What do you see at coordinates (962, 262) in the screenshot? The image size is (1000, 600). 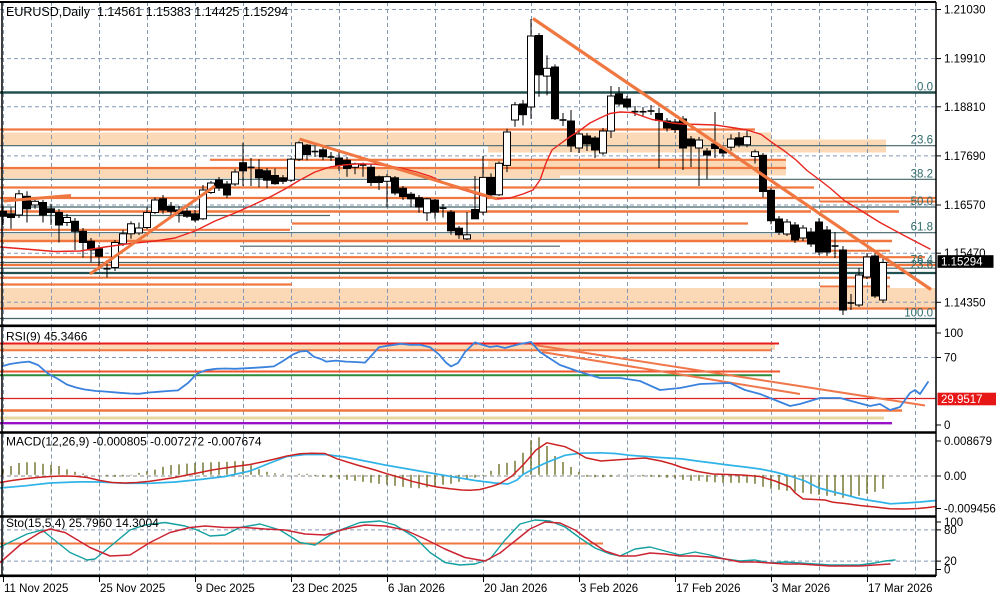 I see `svg-text: 1.15294` at bounding box center [962, 262].